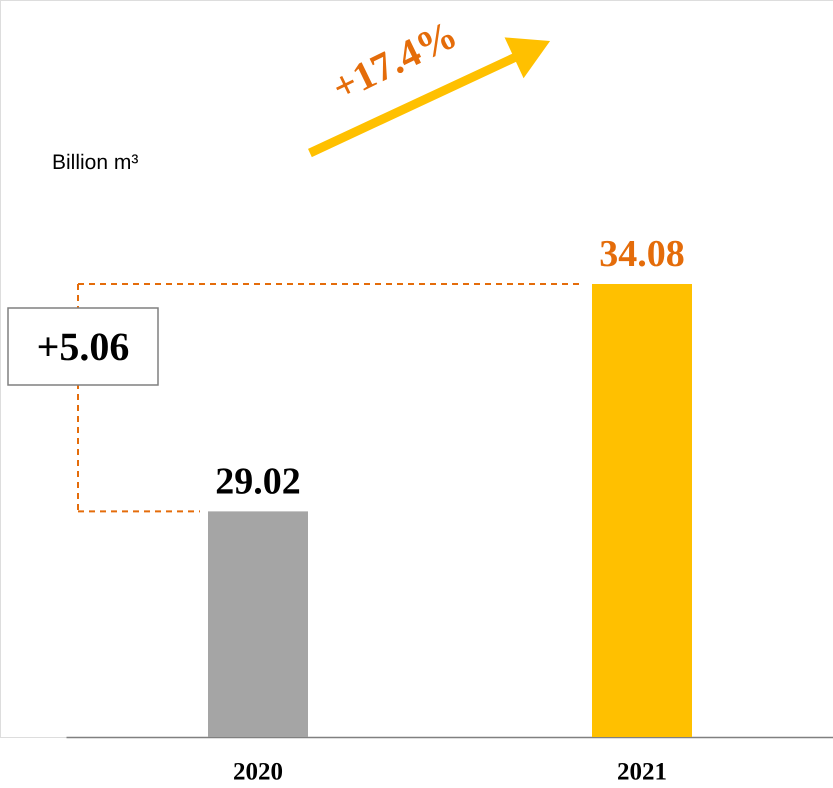 This screenshot has width=833, height=788. I want to click on annotation: +5.06, so click(83, 346).